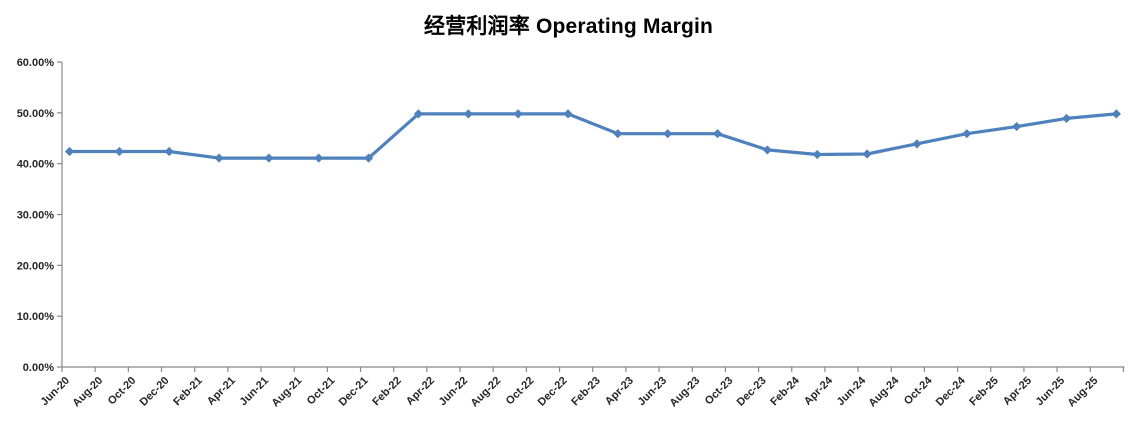 Image resolution: width=1137 pixels, height=433 pixels. What do you see at coordinates (36, 165) in the screenshot?
I see `y-tick-label: 40.00%` at bounding box center [36, 165].